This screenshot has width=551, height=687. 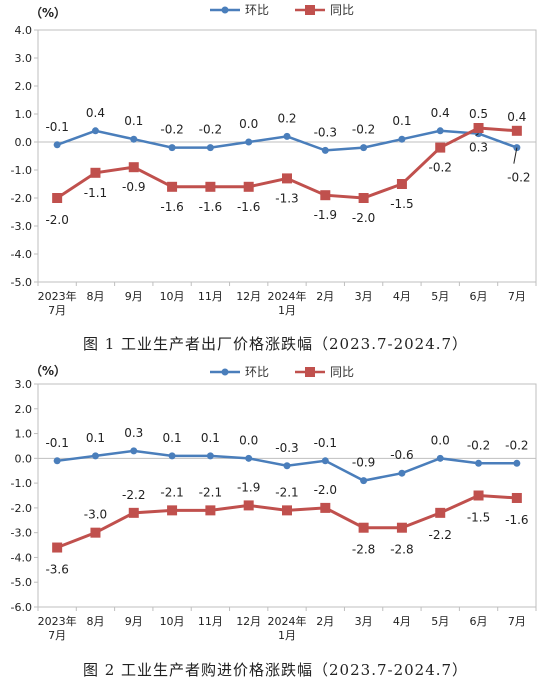 What do you see at coordinates (440, 535) in the screenshot?
I see `data-label-1-10: -2.2` at bounding box center [440, 535].